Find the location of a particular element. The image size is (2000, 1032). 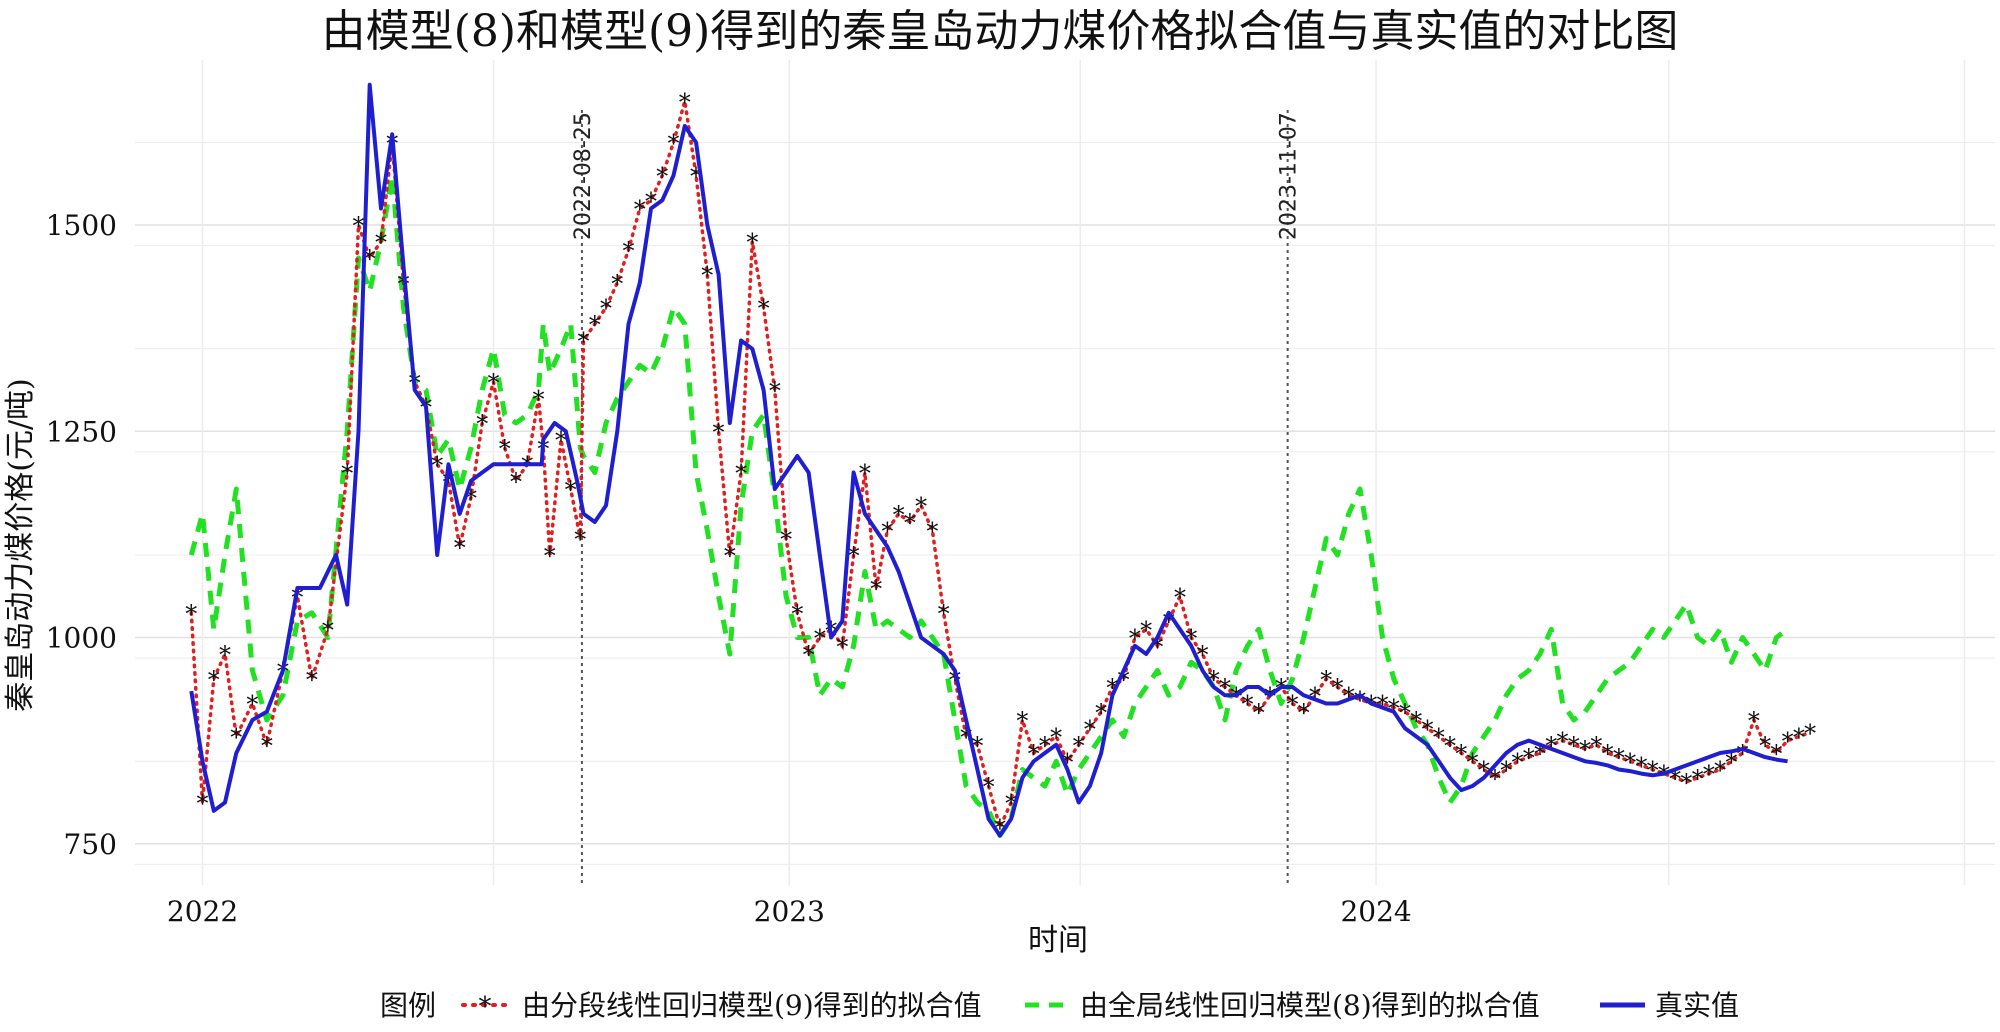

chart-title: 由模型(8)和模型(9)得到的秦皇岛动力煤价格拟合值与真实值的对比图 is located at coordinates (1000, 31).